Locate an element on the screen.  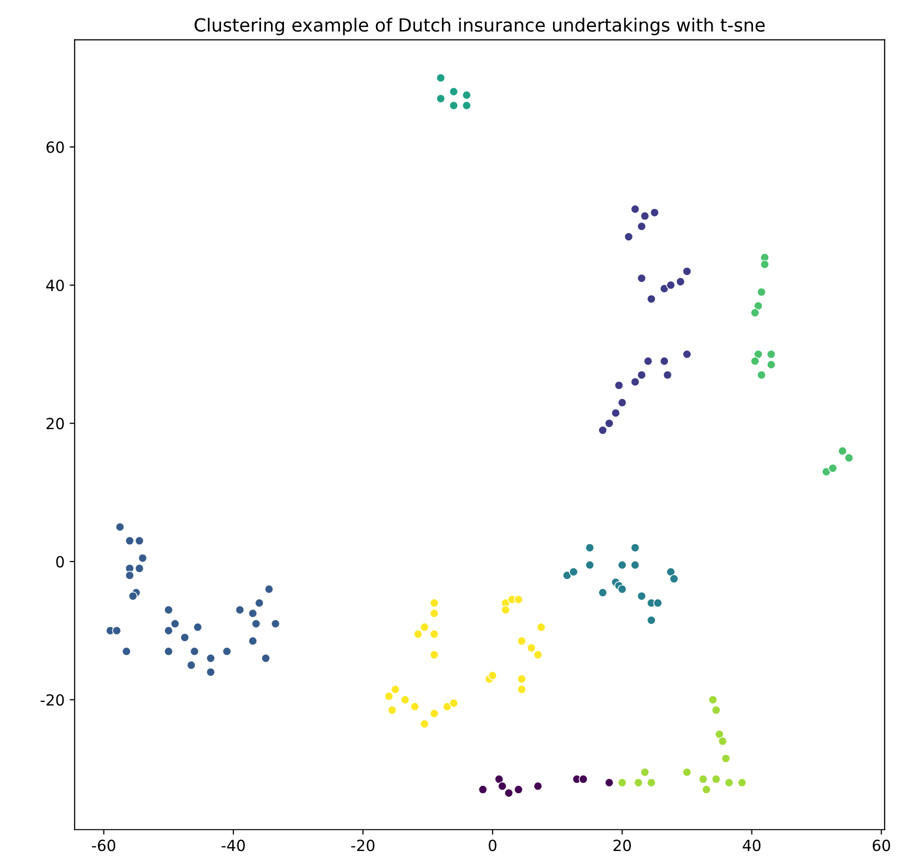
x-tick-label: 40 is located at coordinates (751, 846).